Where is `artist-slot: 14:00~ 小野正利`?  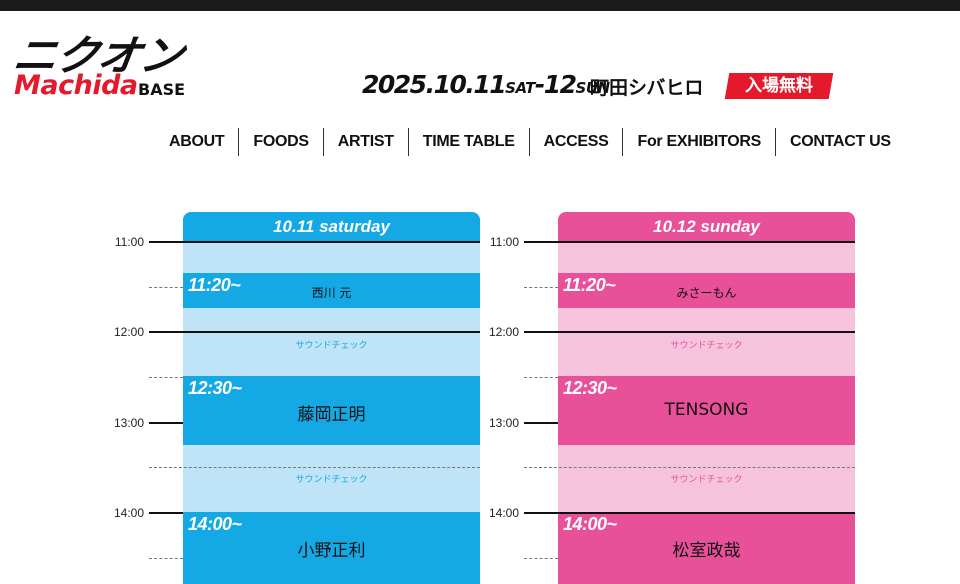
artist-slot: 14:00~ 小野正利 is located at coordinates (331, 548).